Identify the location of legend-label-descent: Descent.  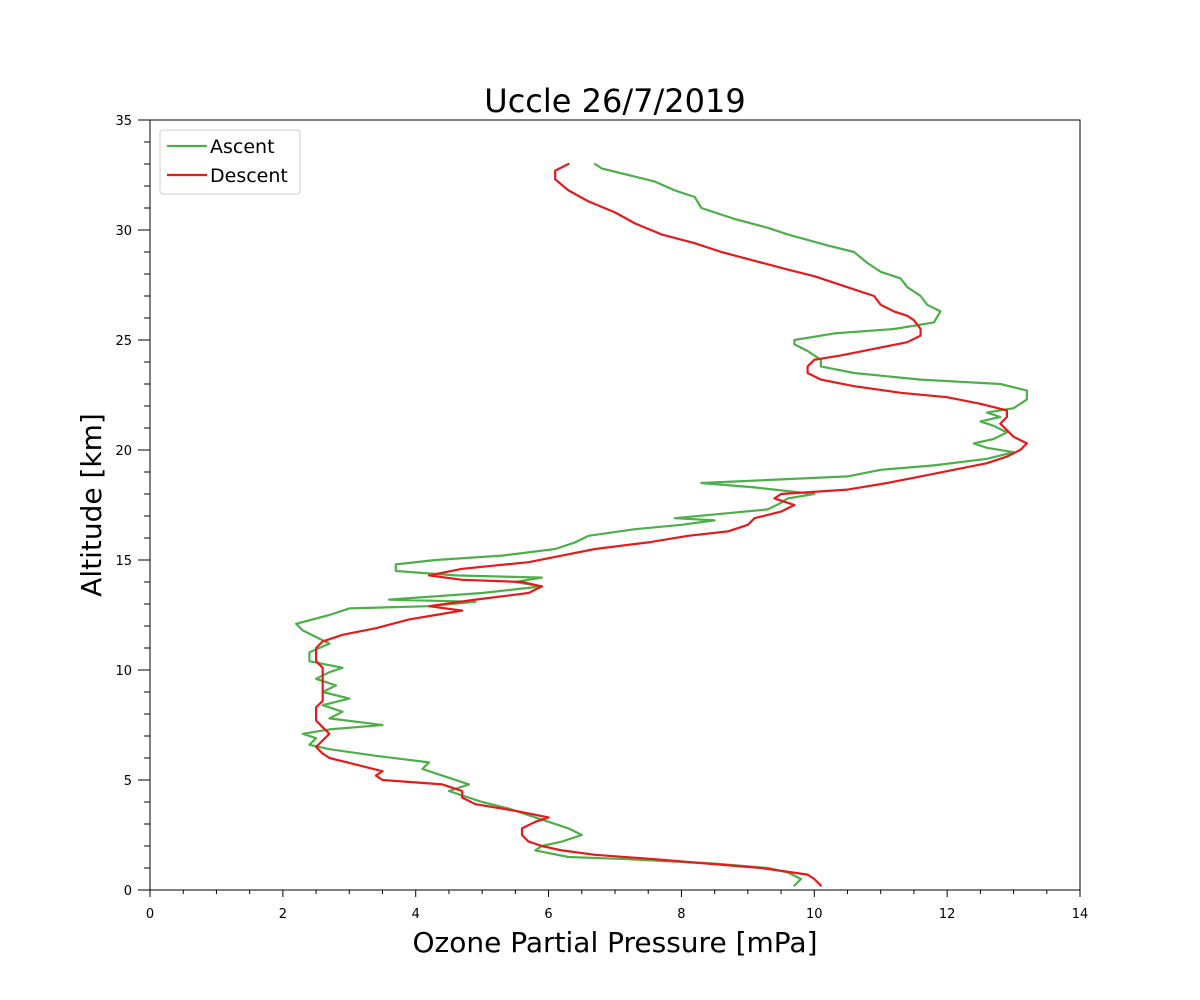
(249, 176).